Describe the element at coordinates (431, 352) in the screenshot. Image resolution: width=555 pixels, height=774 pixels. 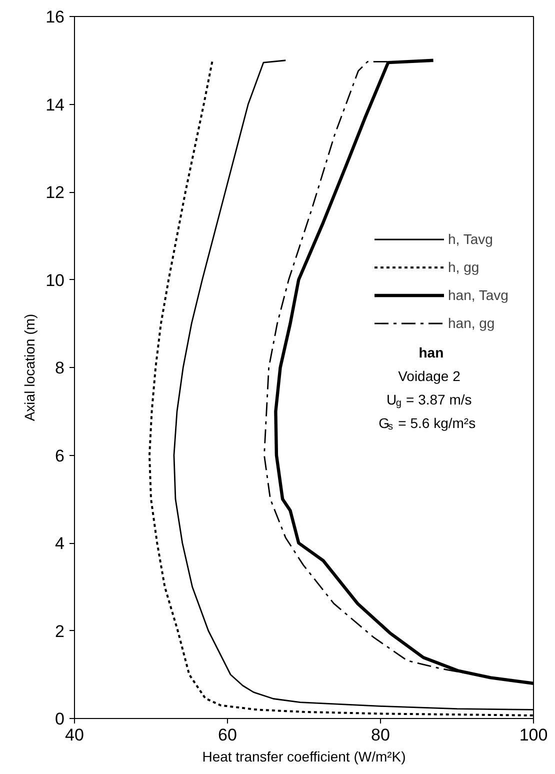
I see `annotation: han` at that location.